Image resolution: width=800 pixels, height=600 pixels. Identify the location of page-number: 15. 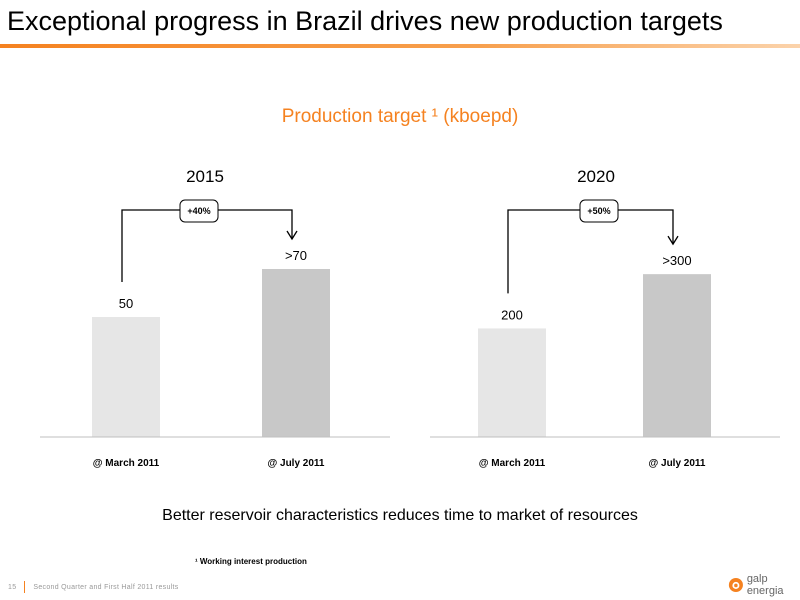
(12, 587).